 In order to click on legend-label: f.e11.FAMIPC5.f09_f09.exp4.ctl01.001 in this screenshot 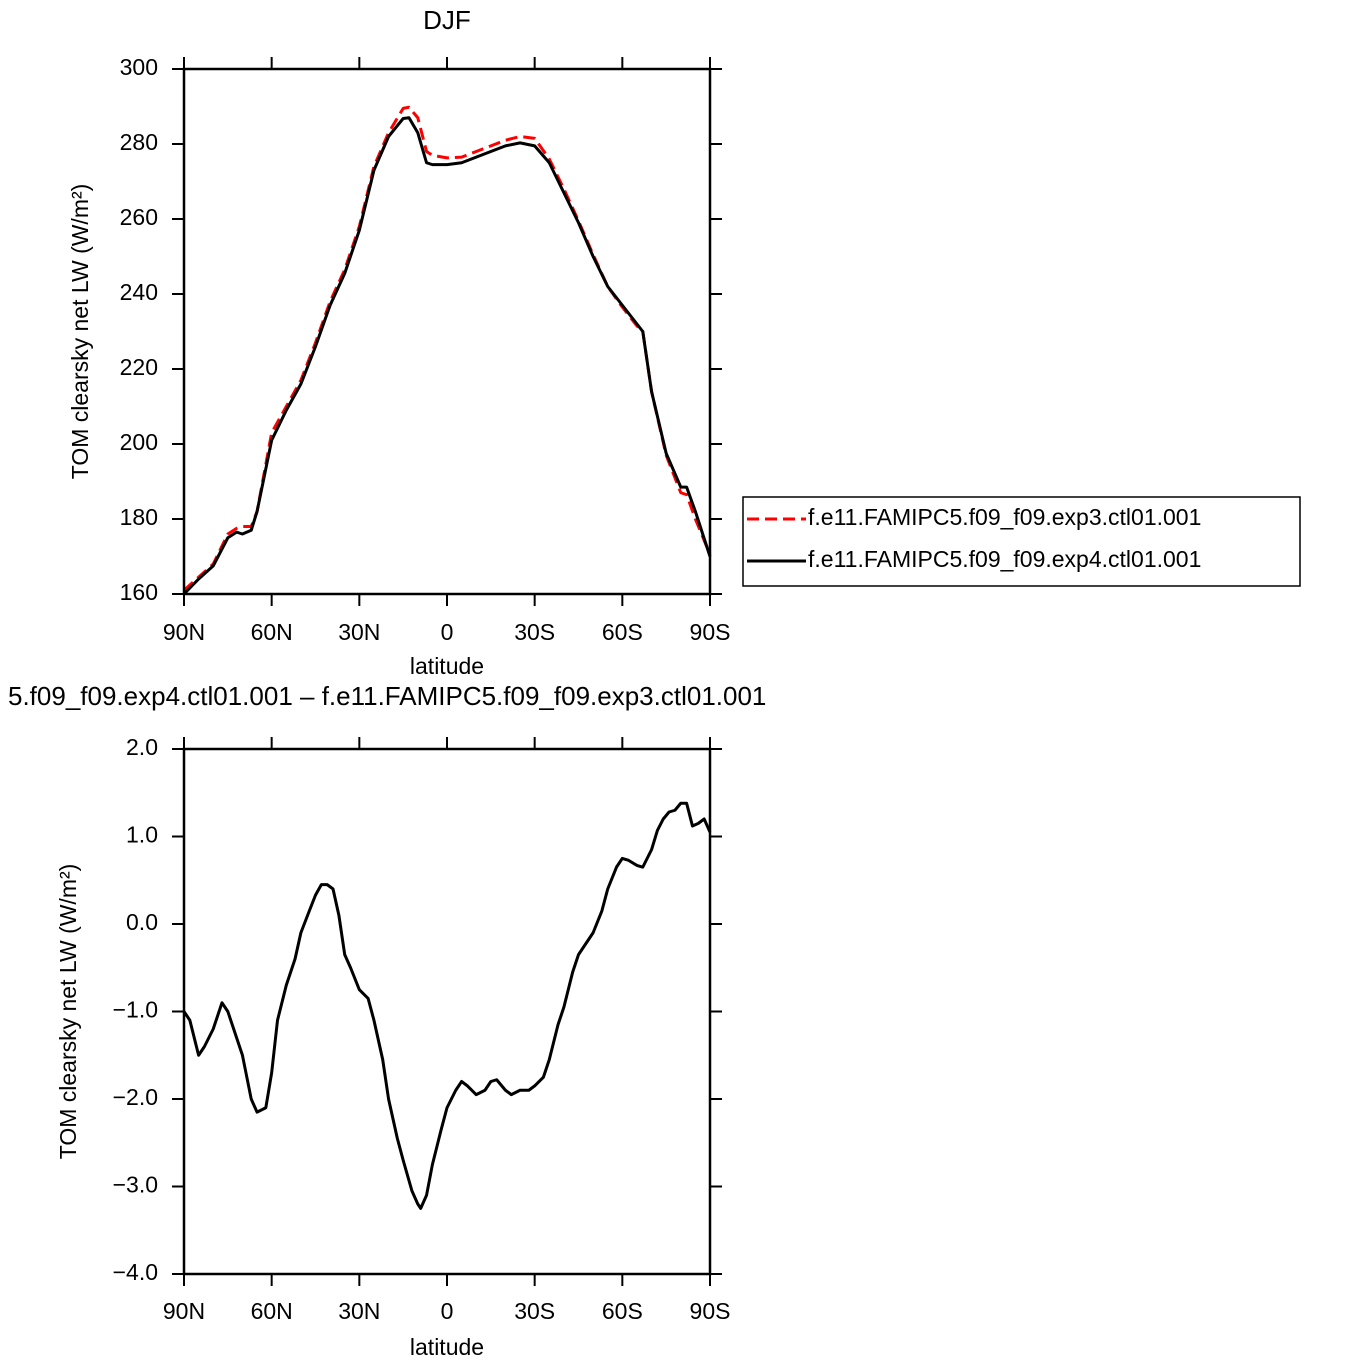, I will do `click(1004, 559)`.